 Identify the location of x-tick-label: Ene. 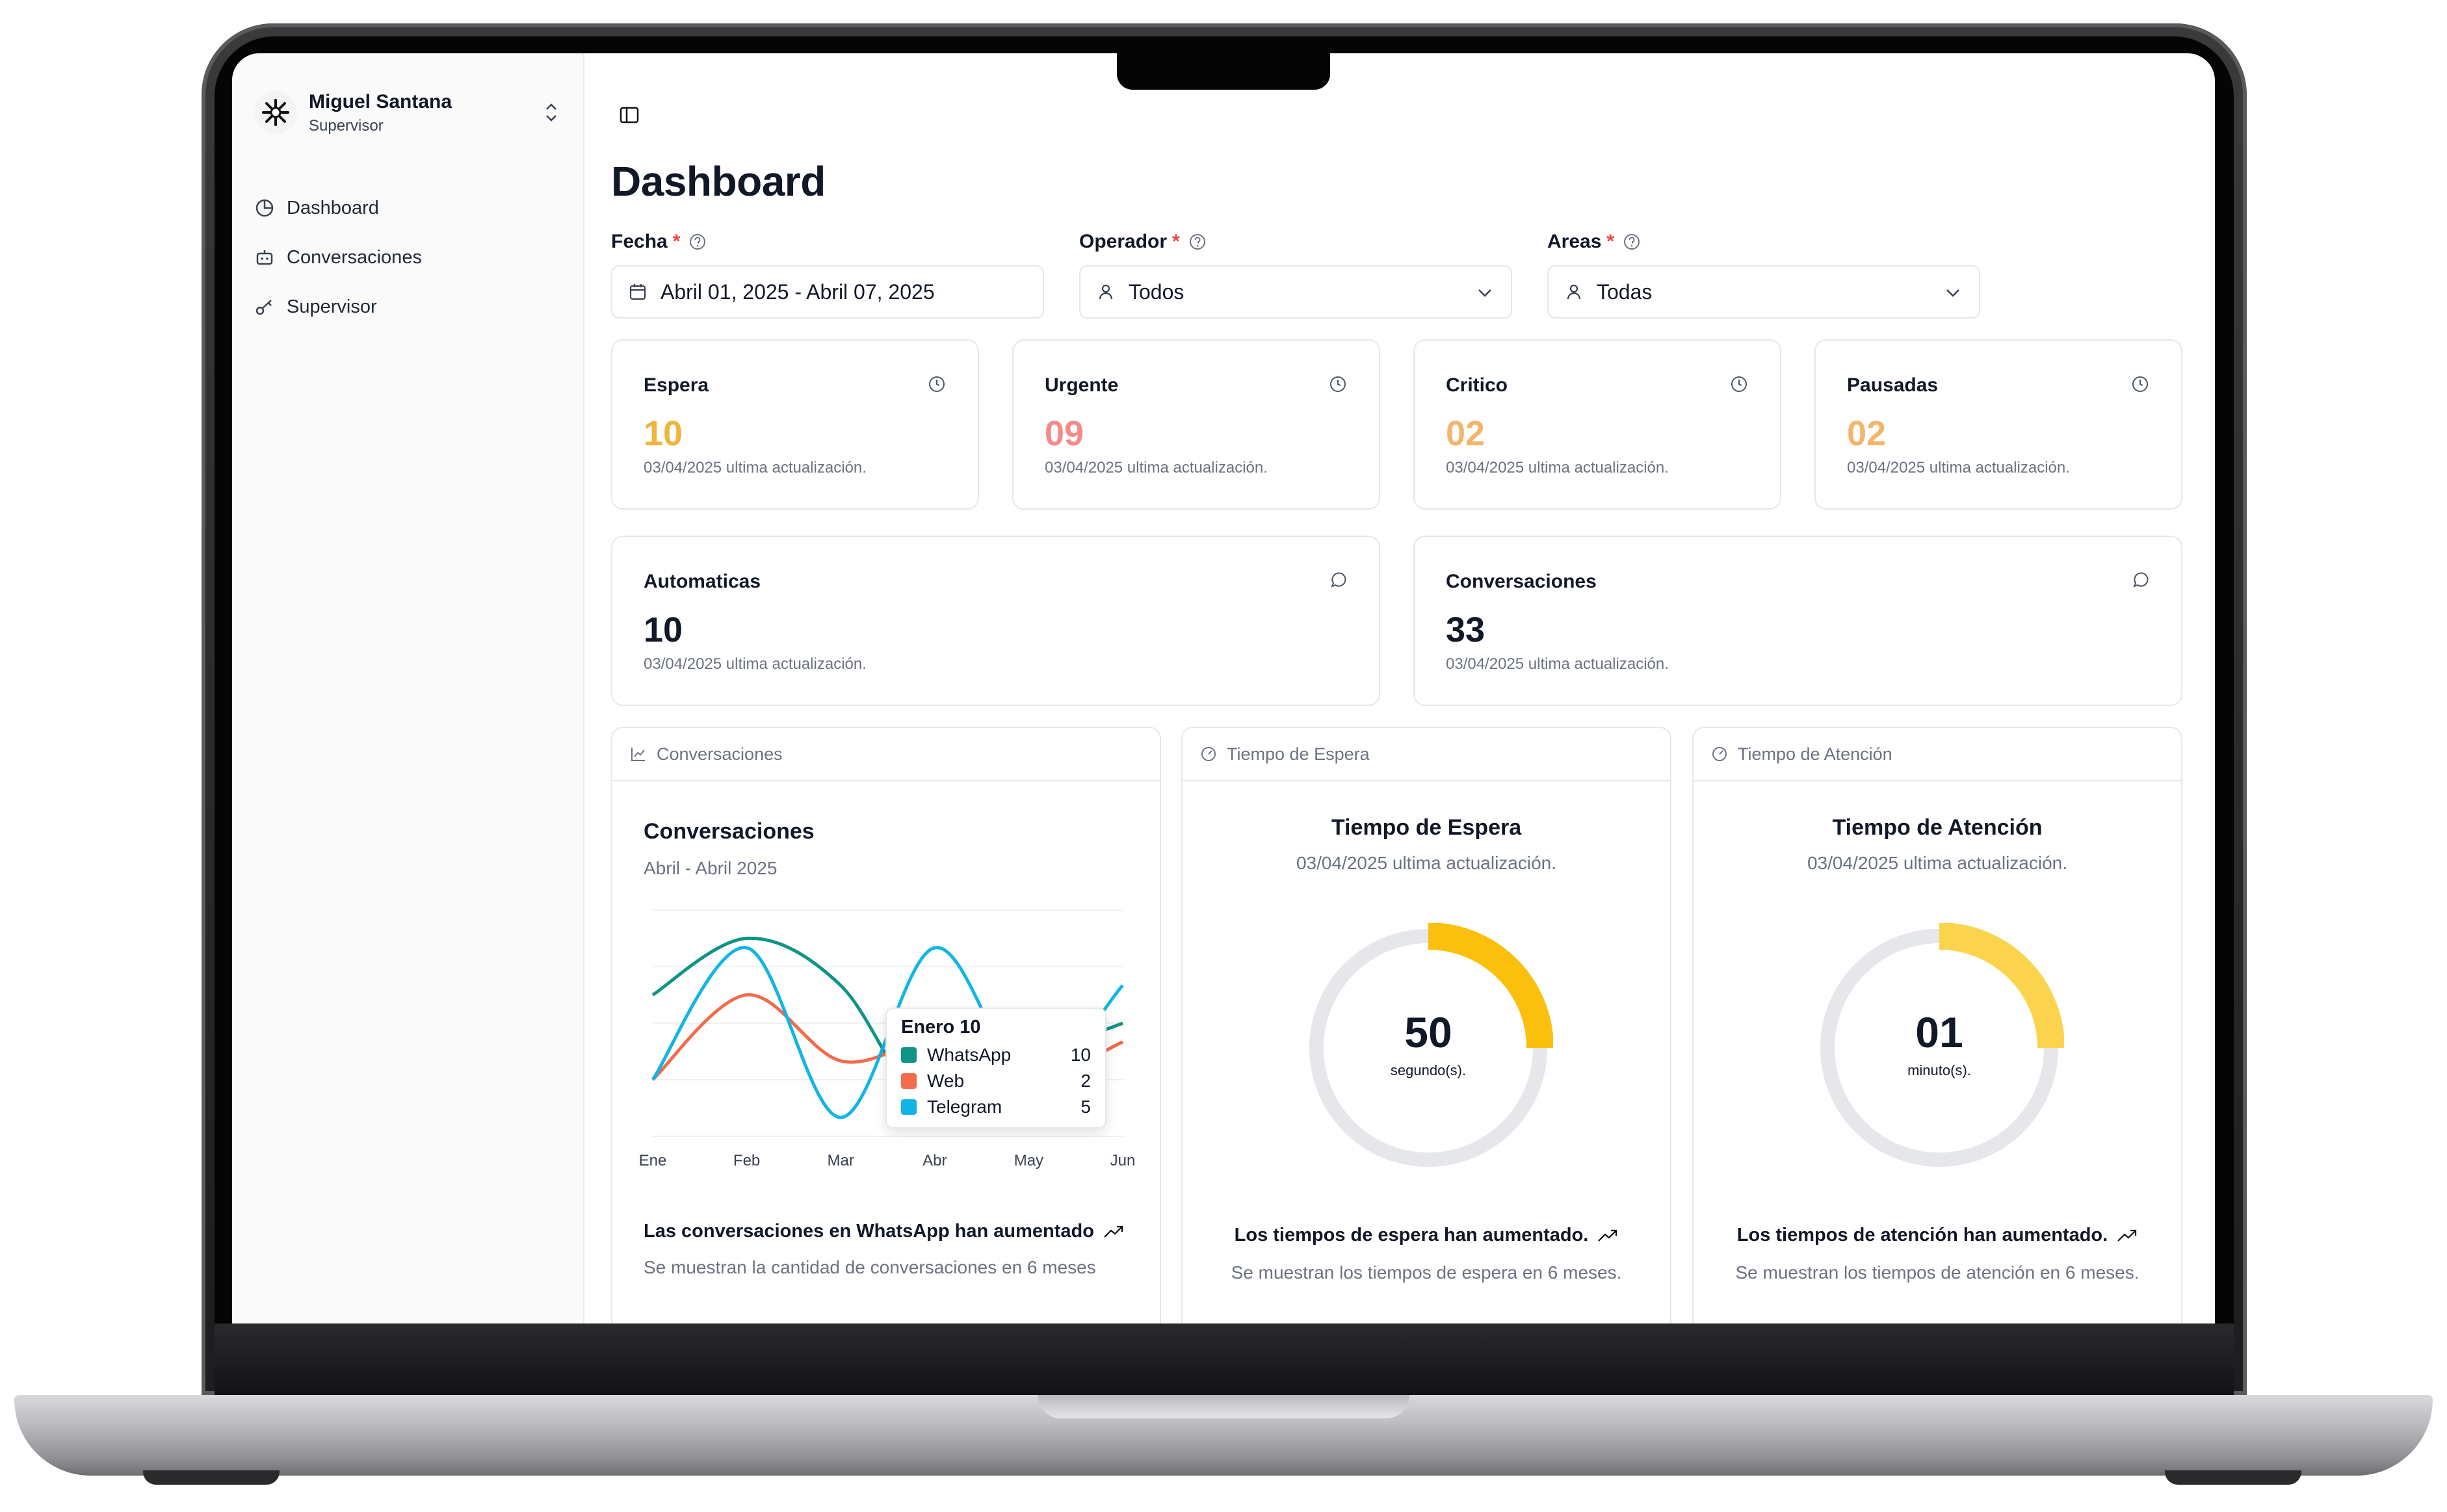
(652, 1160).